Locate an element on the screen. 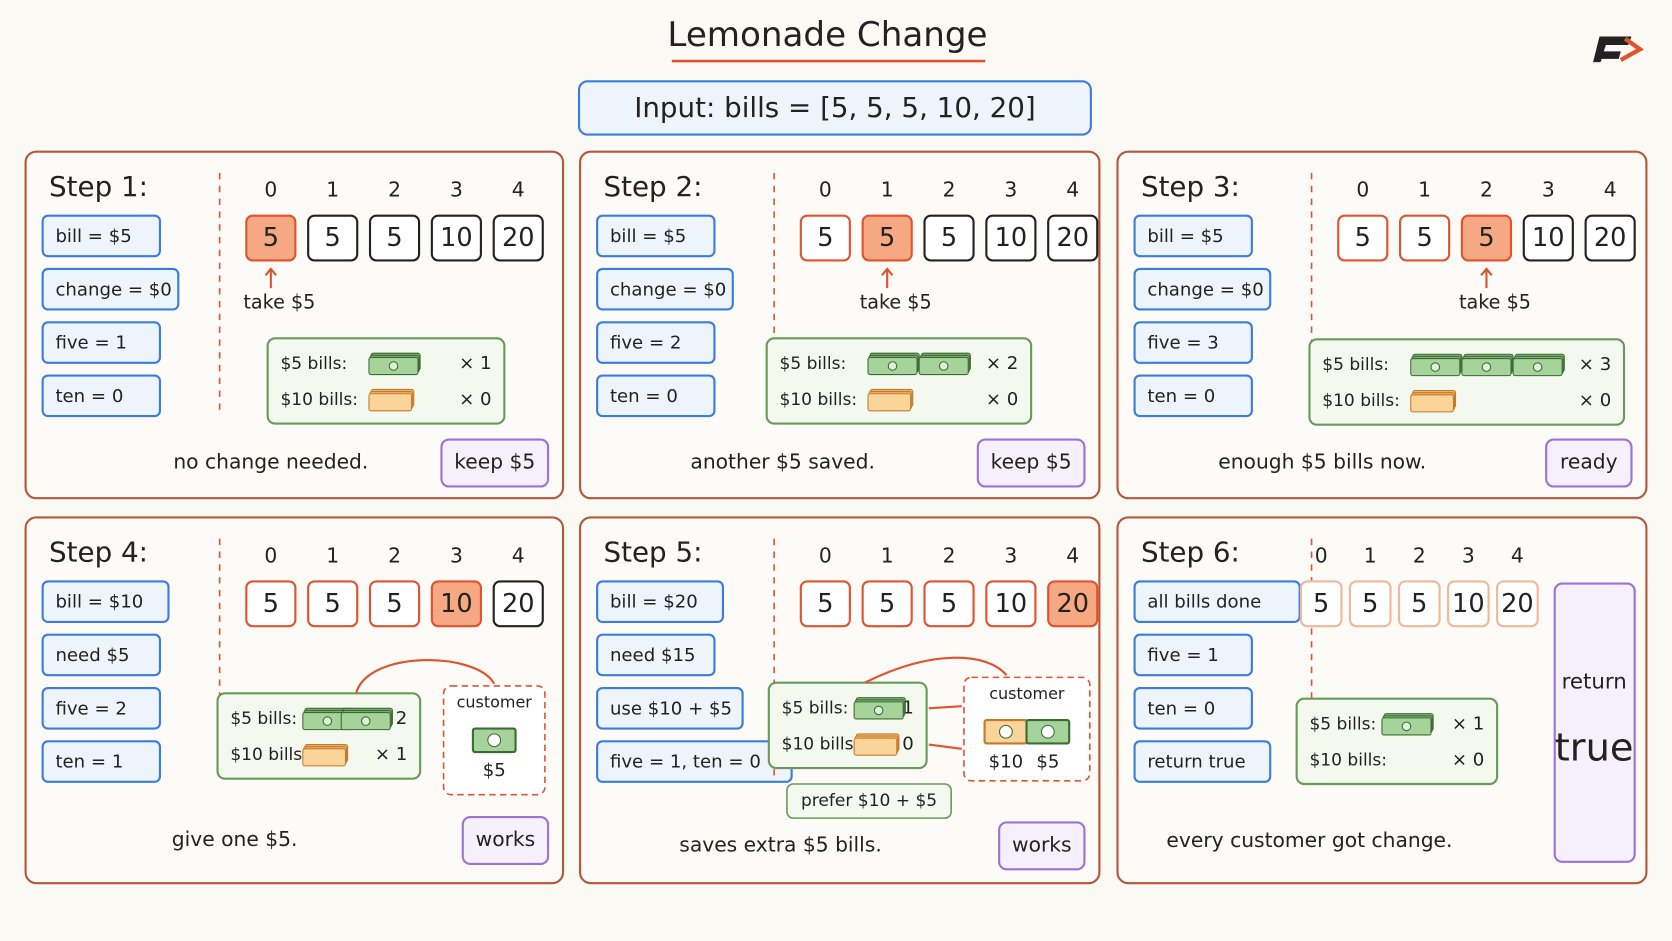 This screenshot has height=941, width=1672. logo-accent is located at coordinates (1631, 49).